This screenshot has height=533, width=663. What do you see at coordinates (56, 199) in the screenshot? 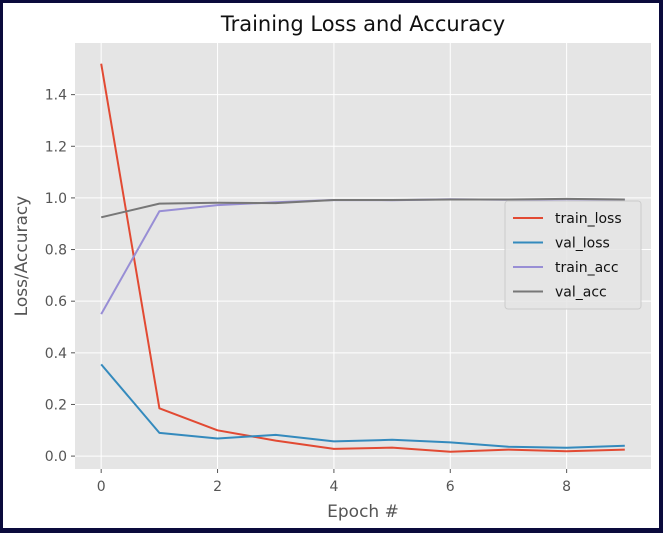
I see `y-tick-label: 1.0` at bounding box center [56, 199].